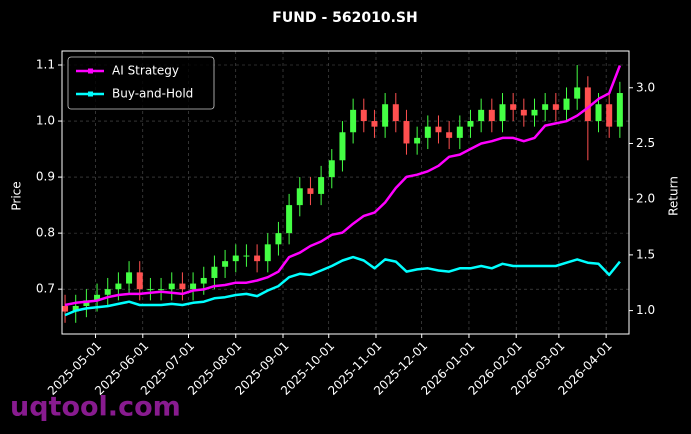  What do you see at coordinates (344, 18) in the screenshot?
I see `chart-title: FUND - 562010.SH` at bounding box center [344, 18].